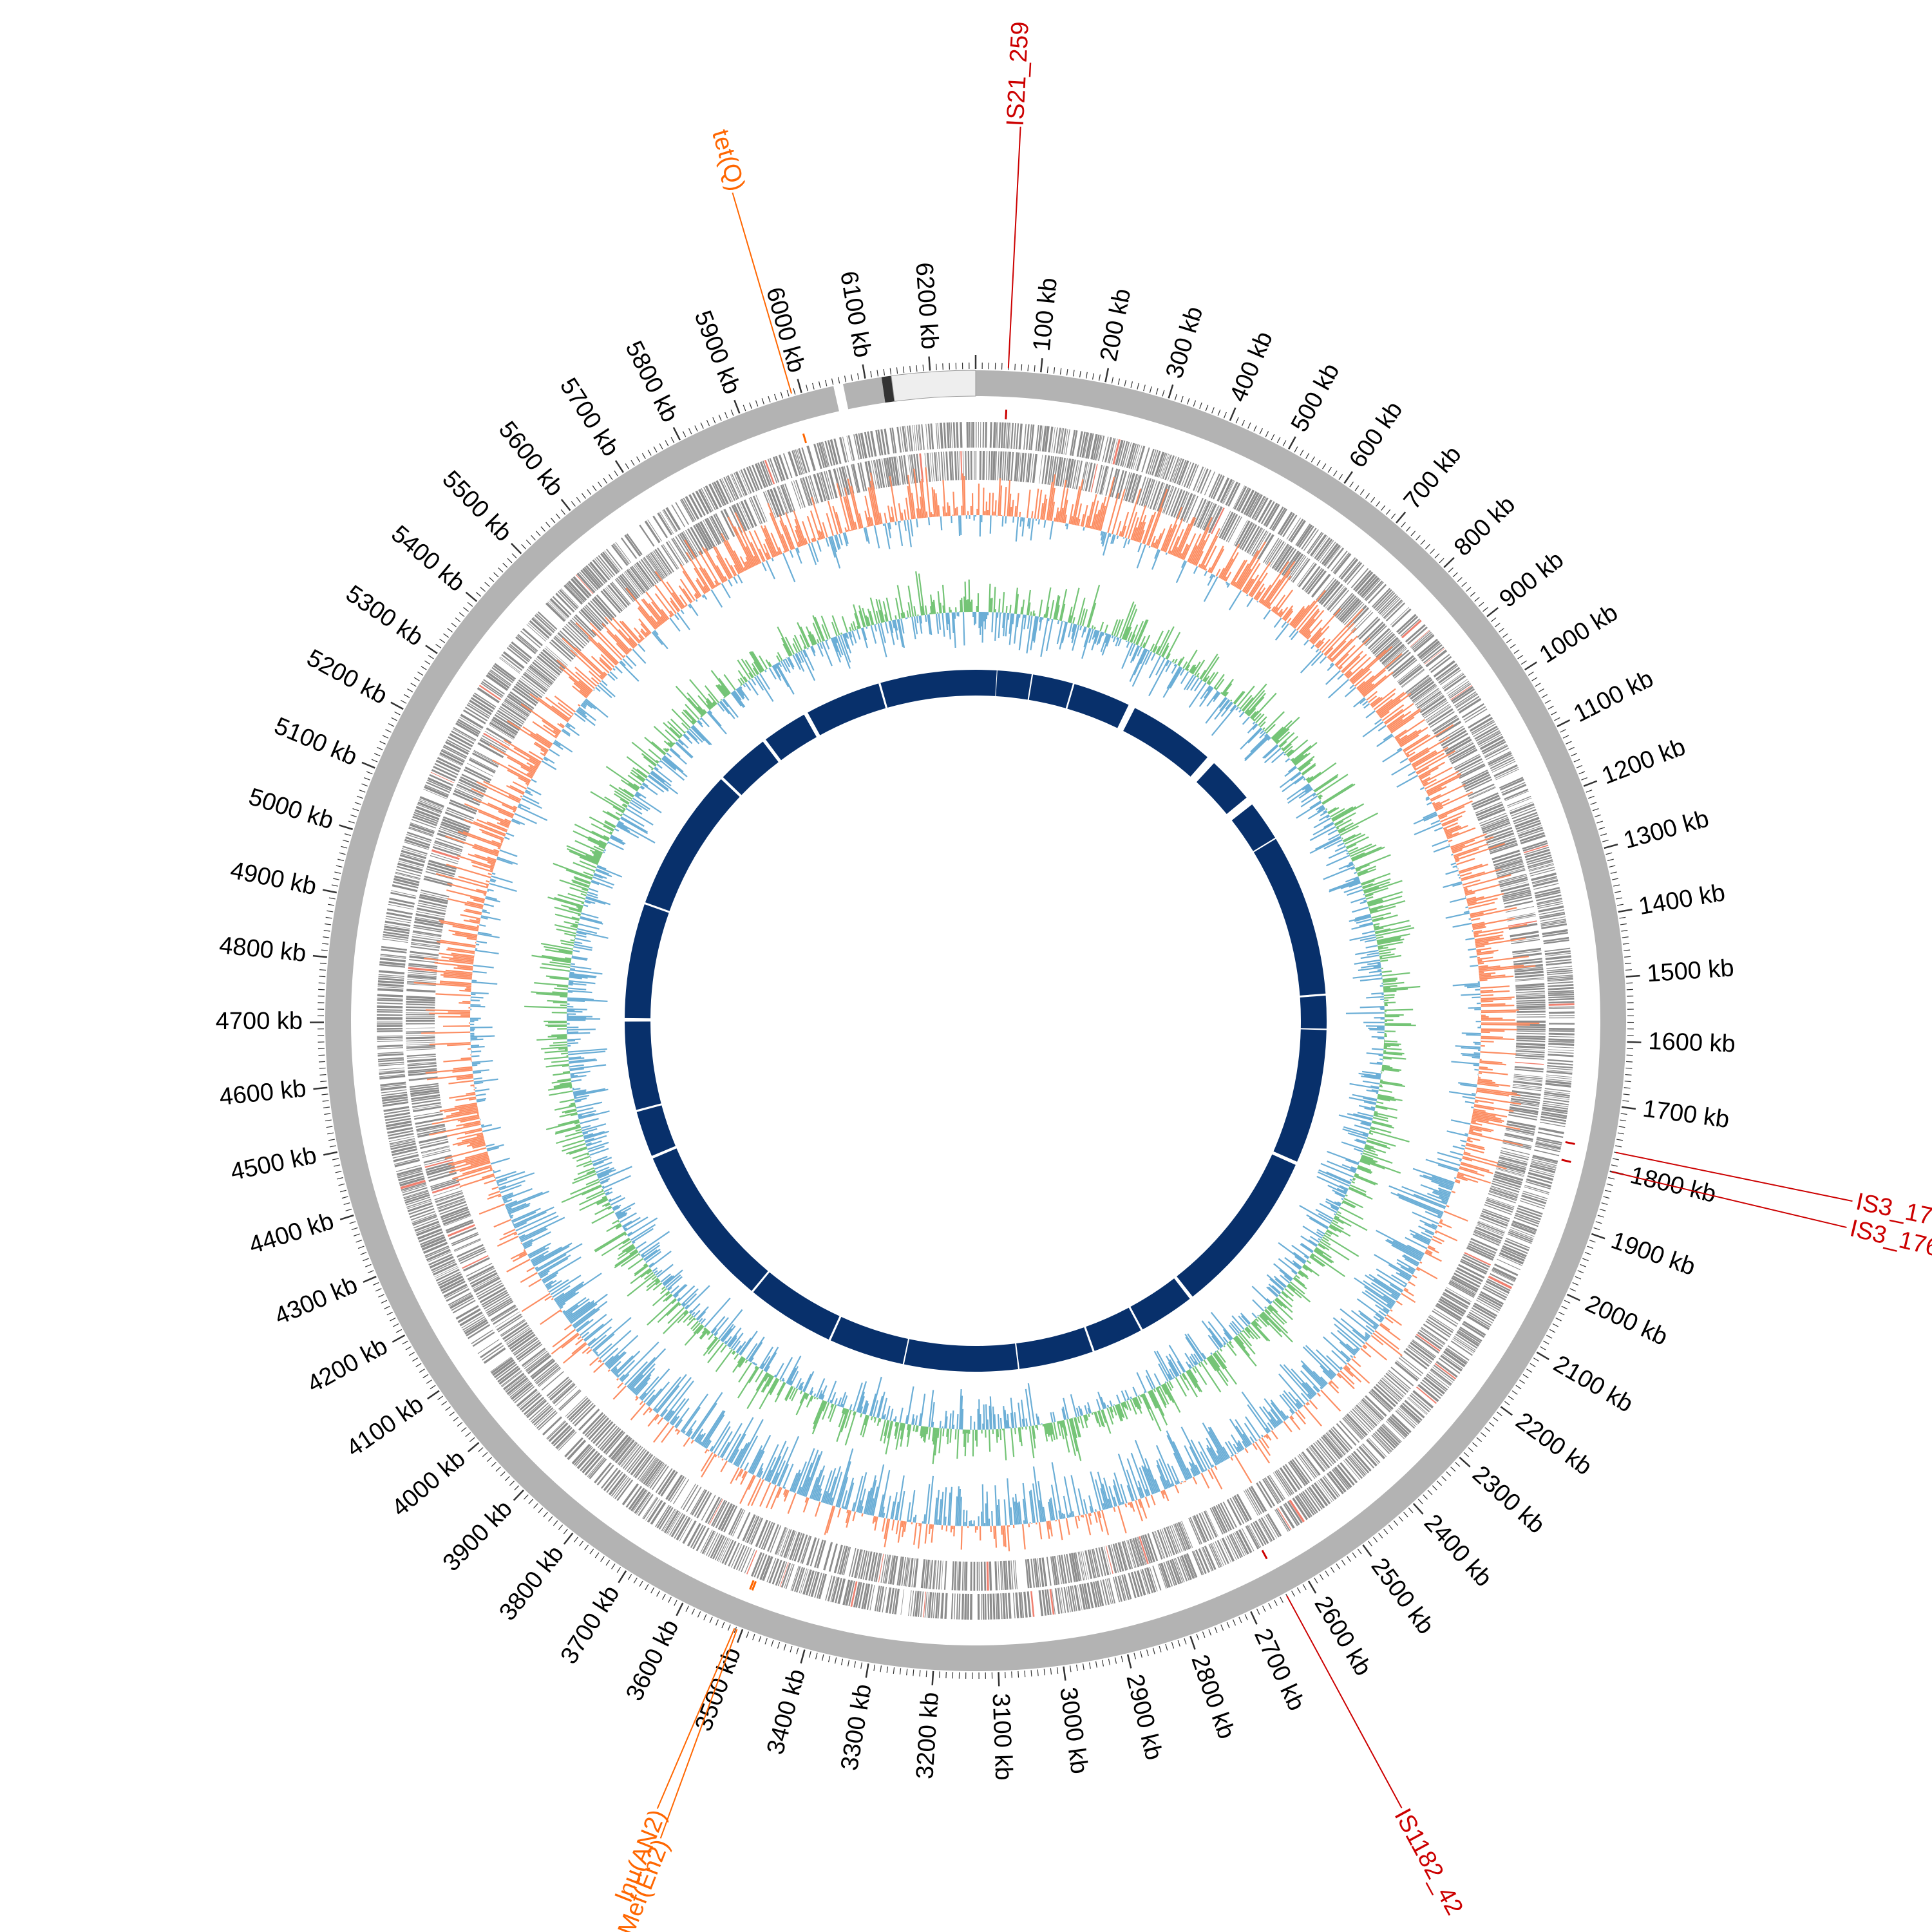  What do you see at coordinates (1144, 1717) in the screenshot?
I see `tick-label: 2900 kb` at bounding box center [1144, 1717].